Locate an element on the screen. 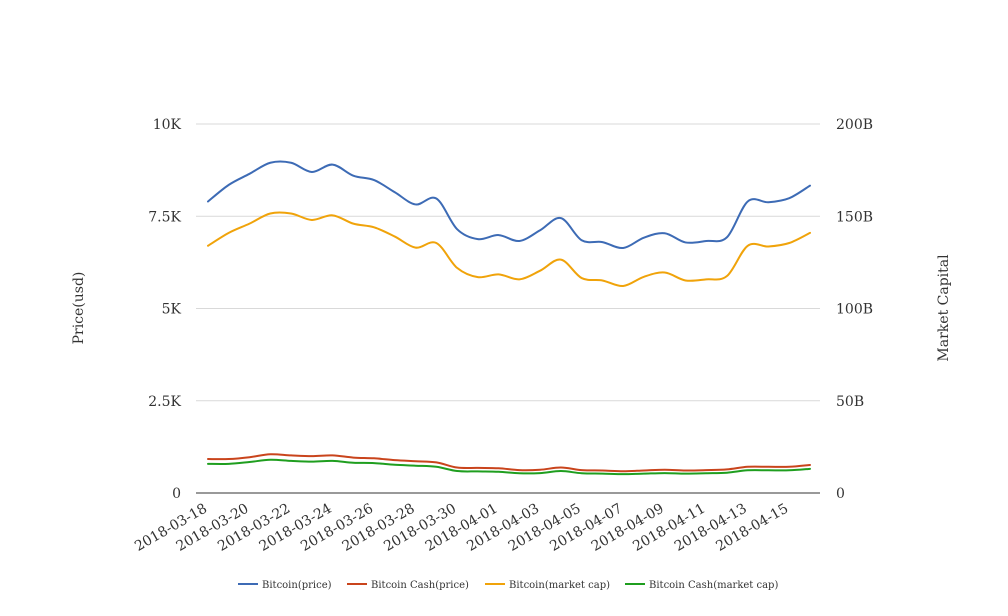  left-tick-label: 10K is located at coordinates (167, 125).